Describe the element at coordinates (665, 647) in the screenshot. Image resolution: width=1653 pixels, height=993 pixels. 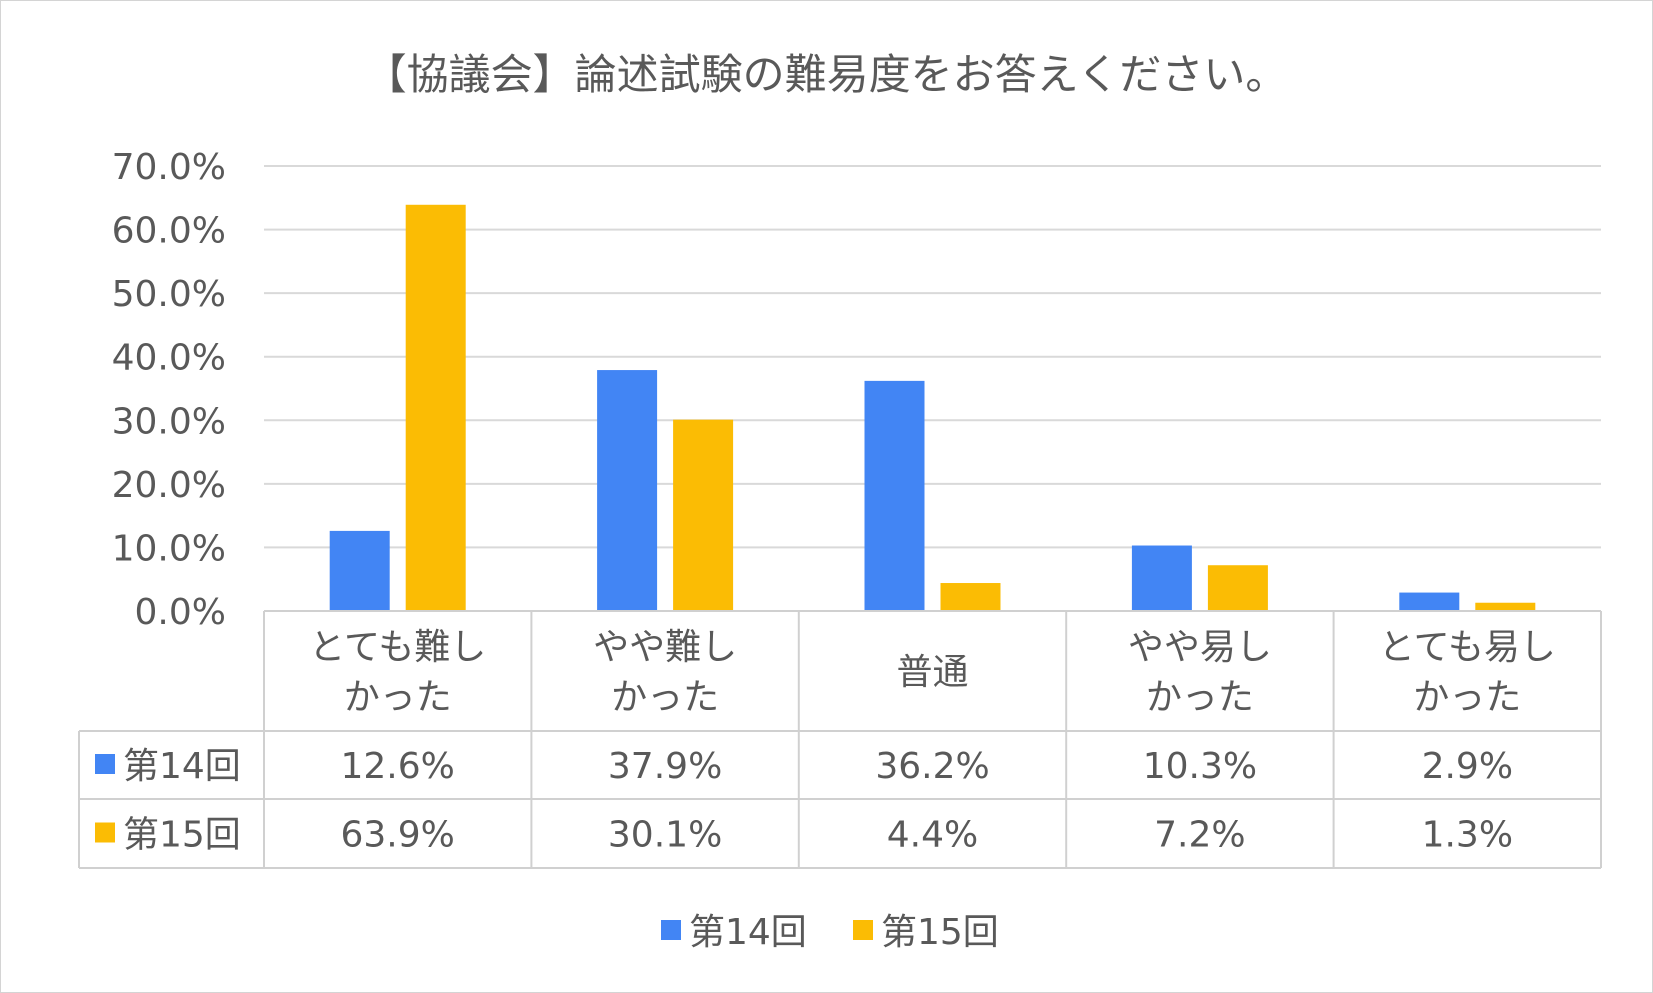
I see `category-label-line: やや難し` at that location.